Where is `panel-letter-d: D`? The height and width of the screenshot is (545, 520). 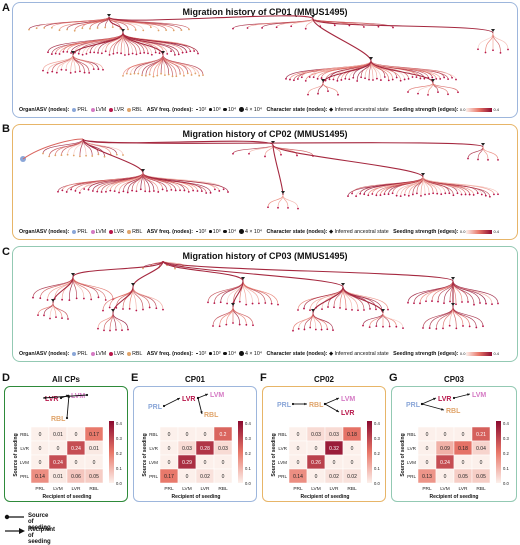 panel-letter-d: D is located at coordinates (6, 378).